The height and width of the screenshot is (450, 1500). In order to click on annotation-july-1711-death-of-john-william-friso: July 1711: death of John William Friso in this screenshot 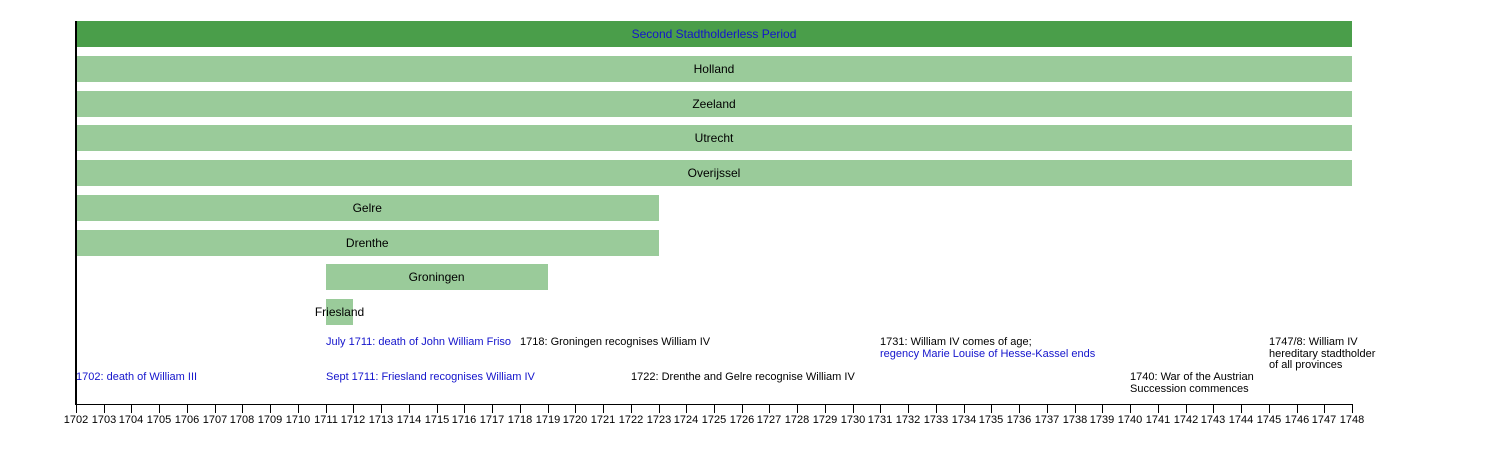, I will do `click(419, 342)`.